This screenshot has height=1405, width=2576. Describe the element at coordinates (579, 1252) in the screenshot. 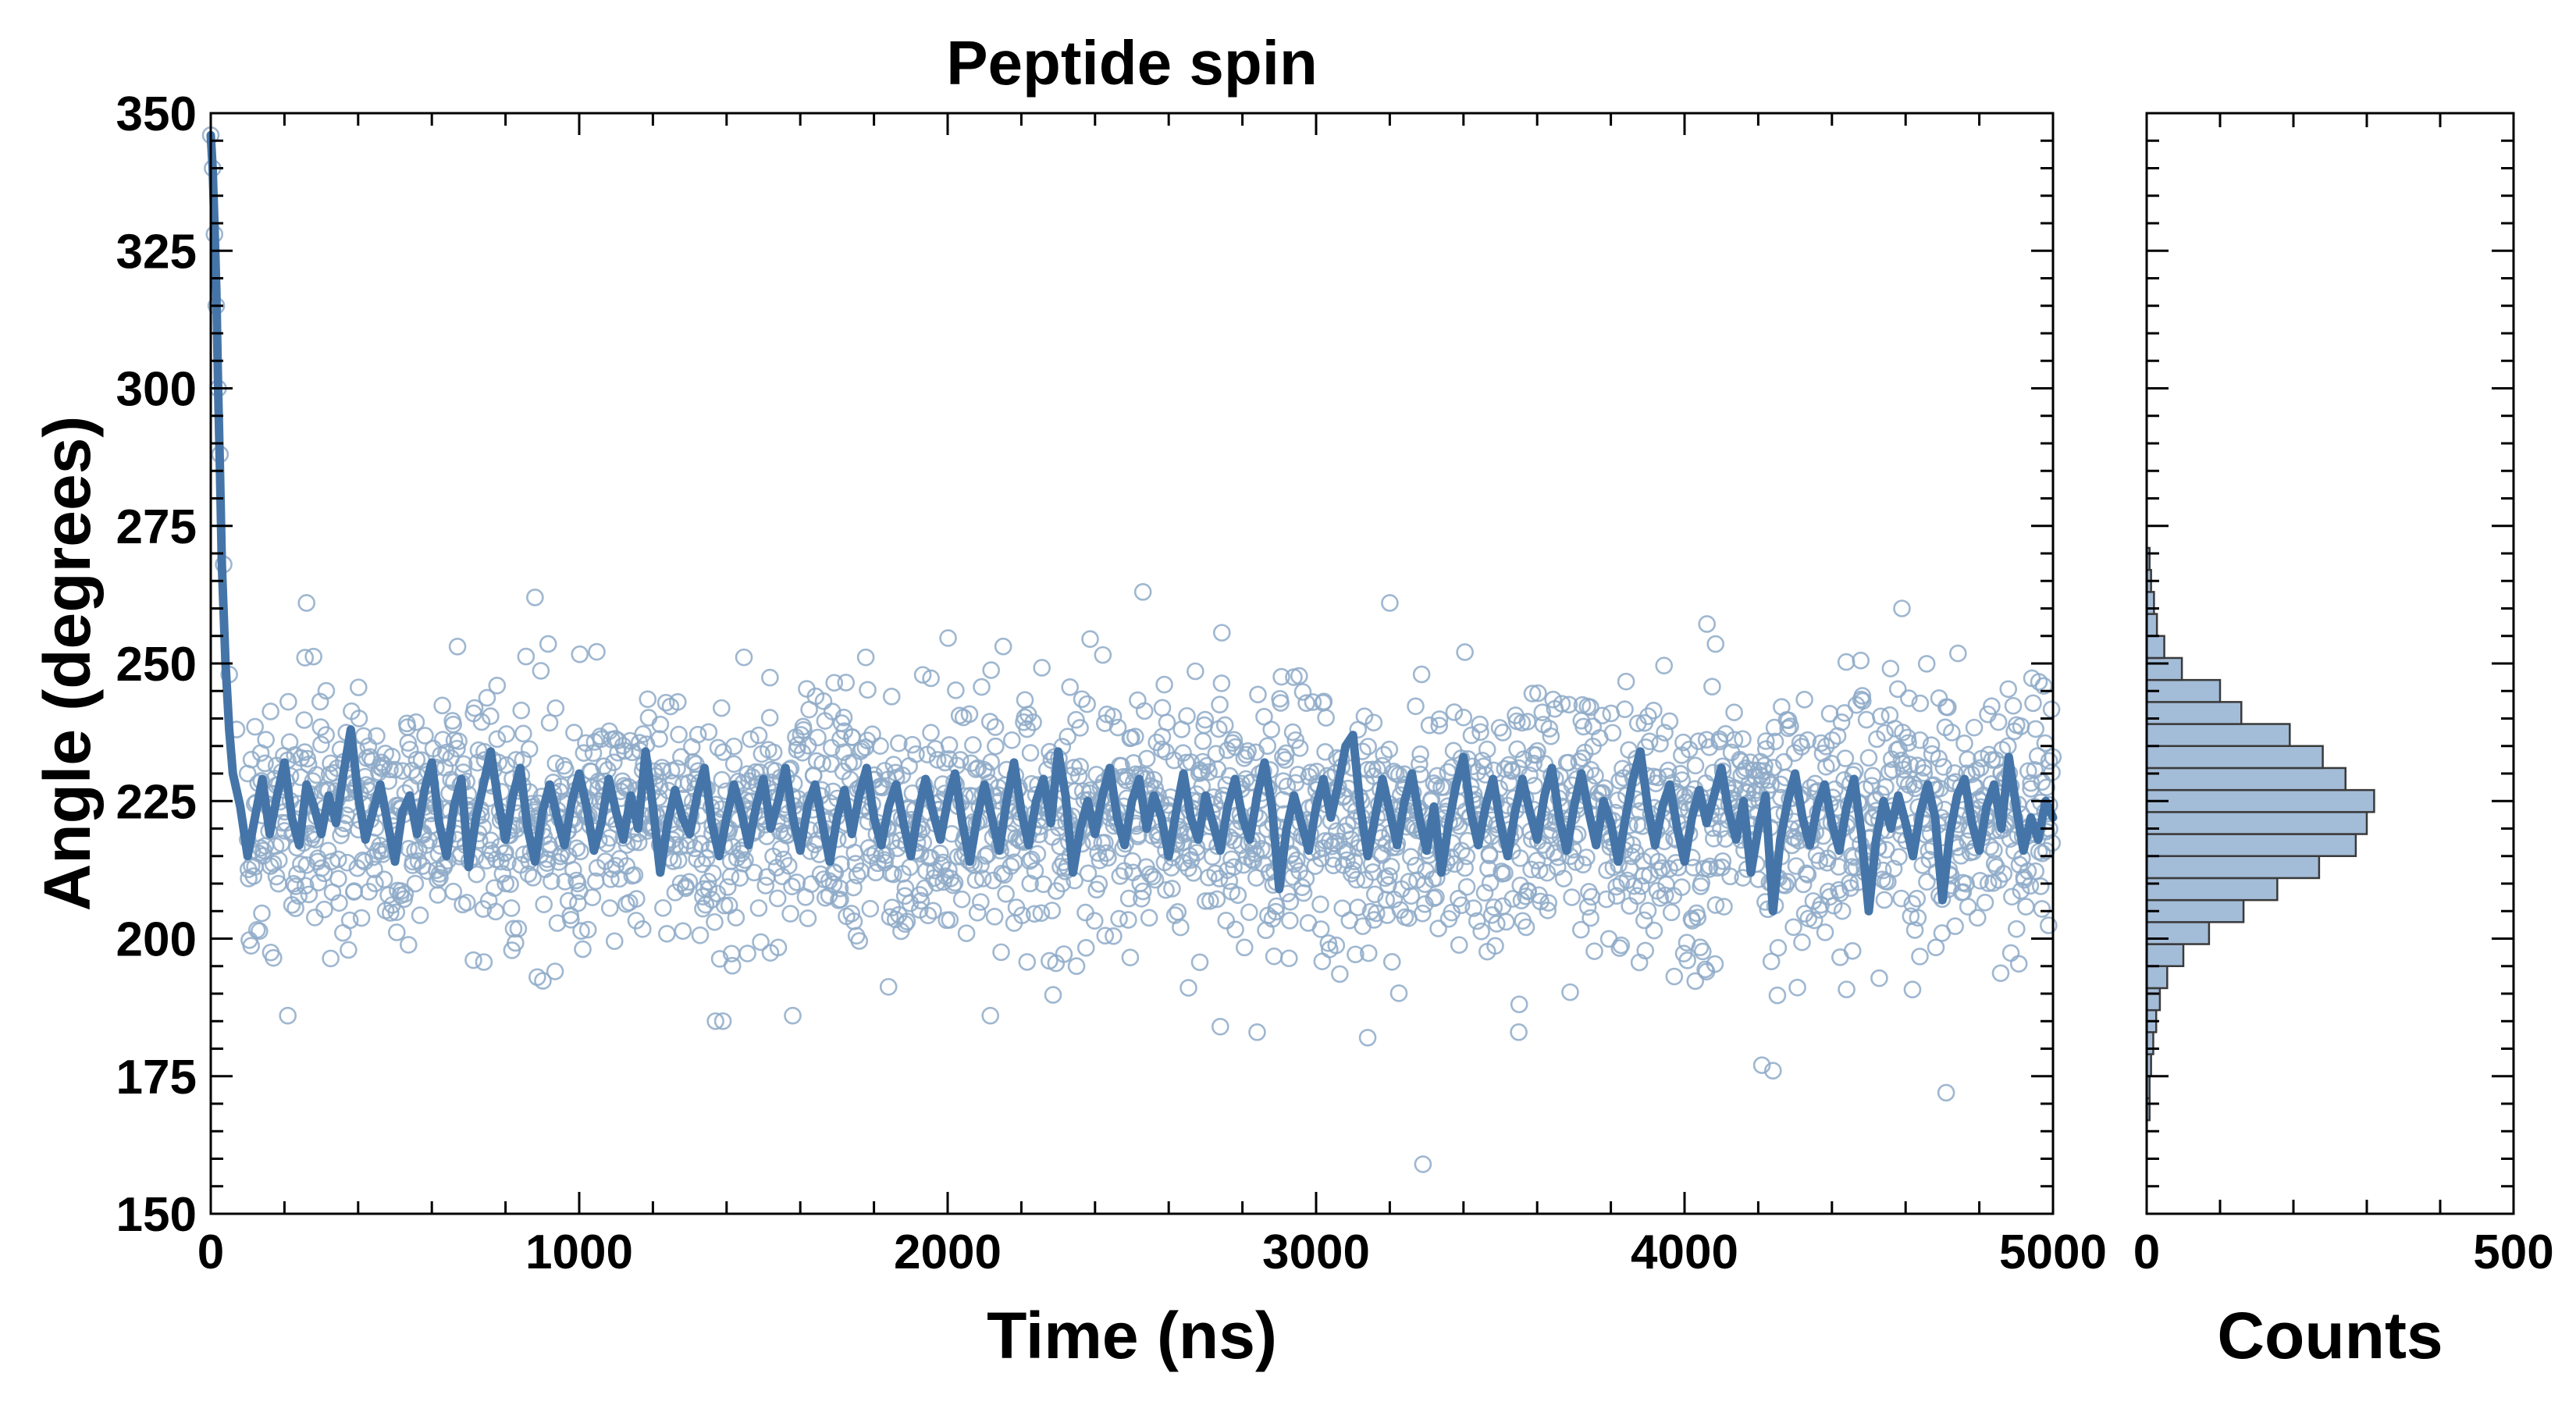

I see `x-tick-label: 1000` at that location.